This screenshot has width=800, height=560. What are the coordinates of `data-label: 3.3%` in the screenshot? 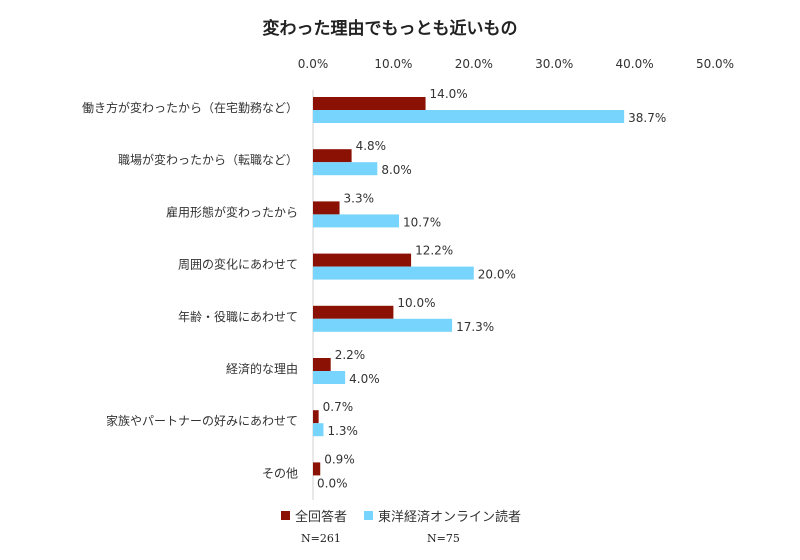 It's located at (359, 198).